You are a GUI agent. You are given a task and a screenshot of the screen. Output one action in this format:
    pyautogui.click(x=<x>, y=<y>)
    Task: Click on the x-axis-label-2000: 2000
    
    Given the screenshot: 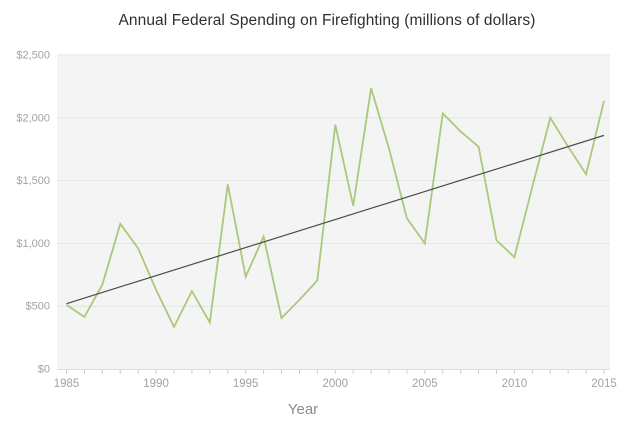 What is the action you would take?
    pyautogui.click(x=335, y=384)
    